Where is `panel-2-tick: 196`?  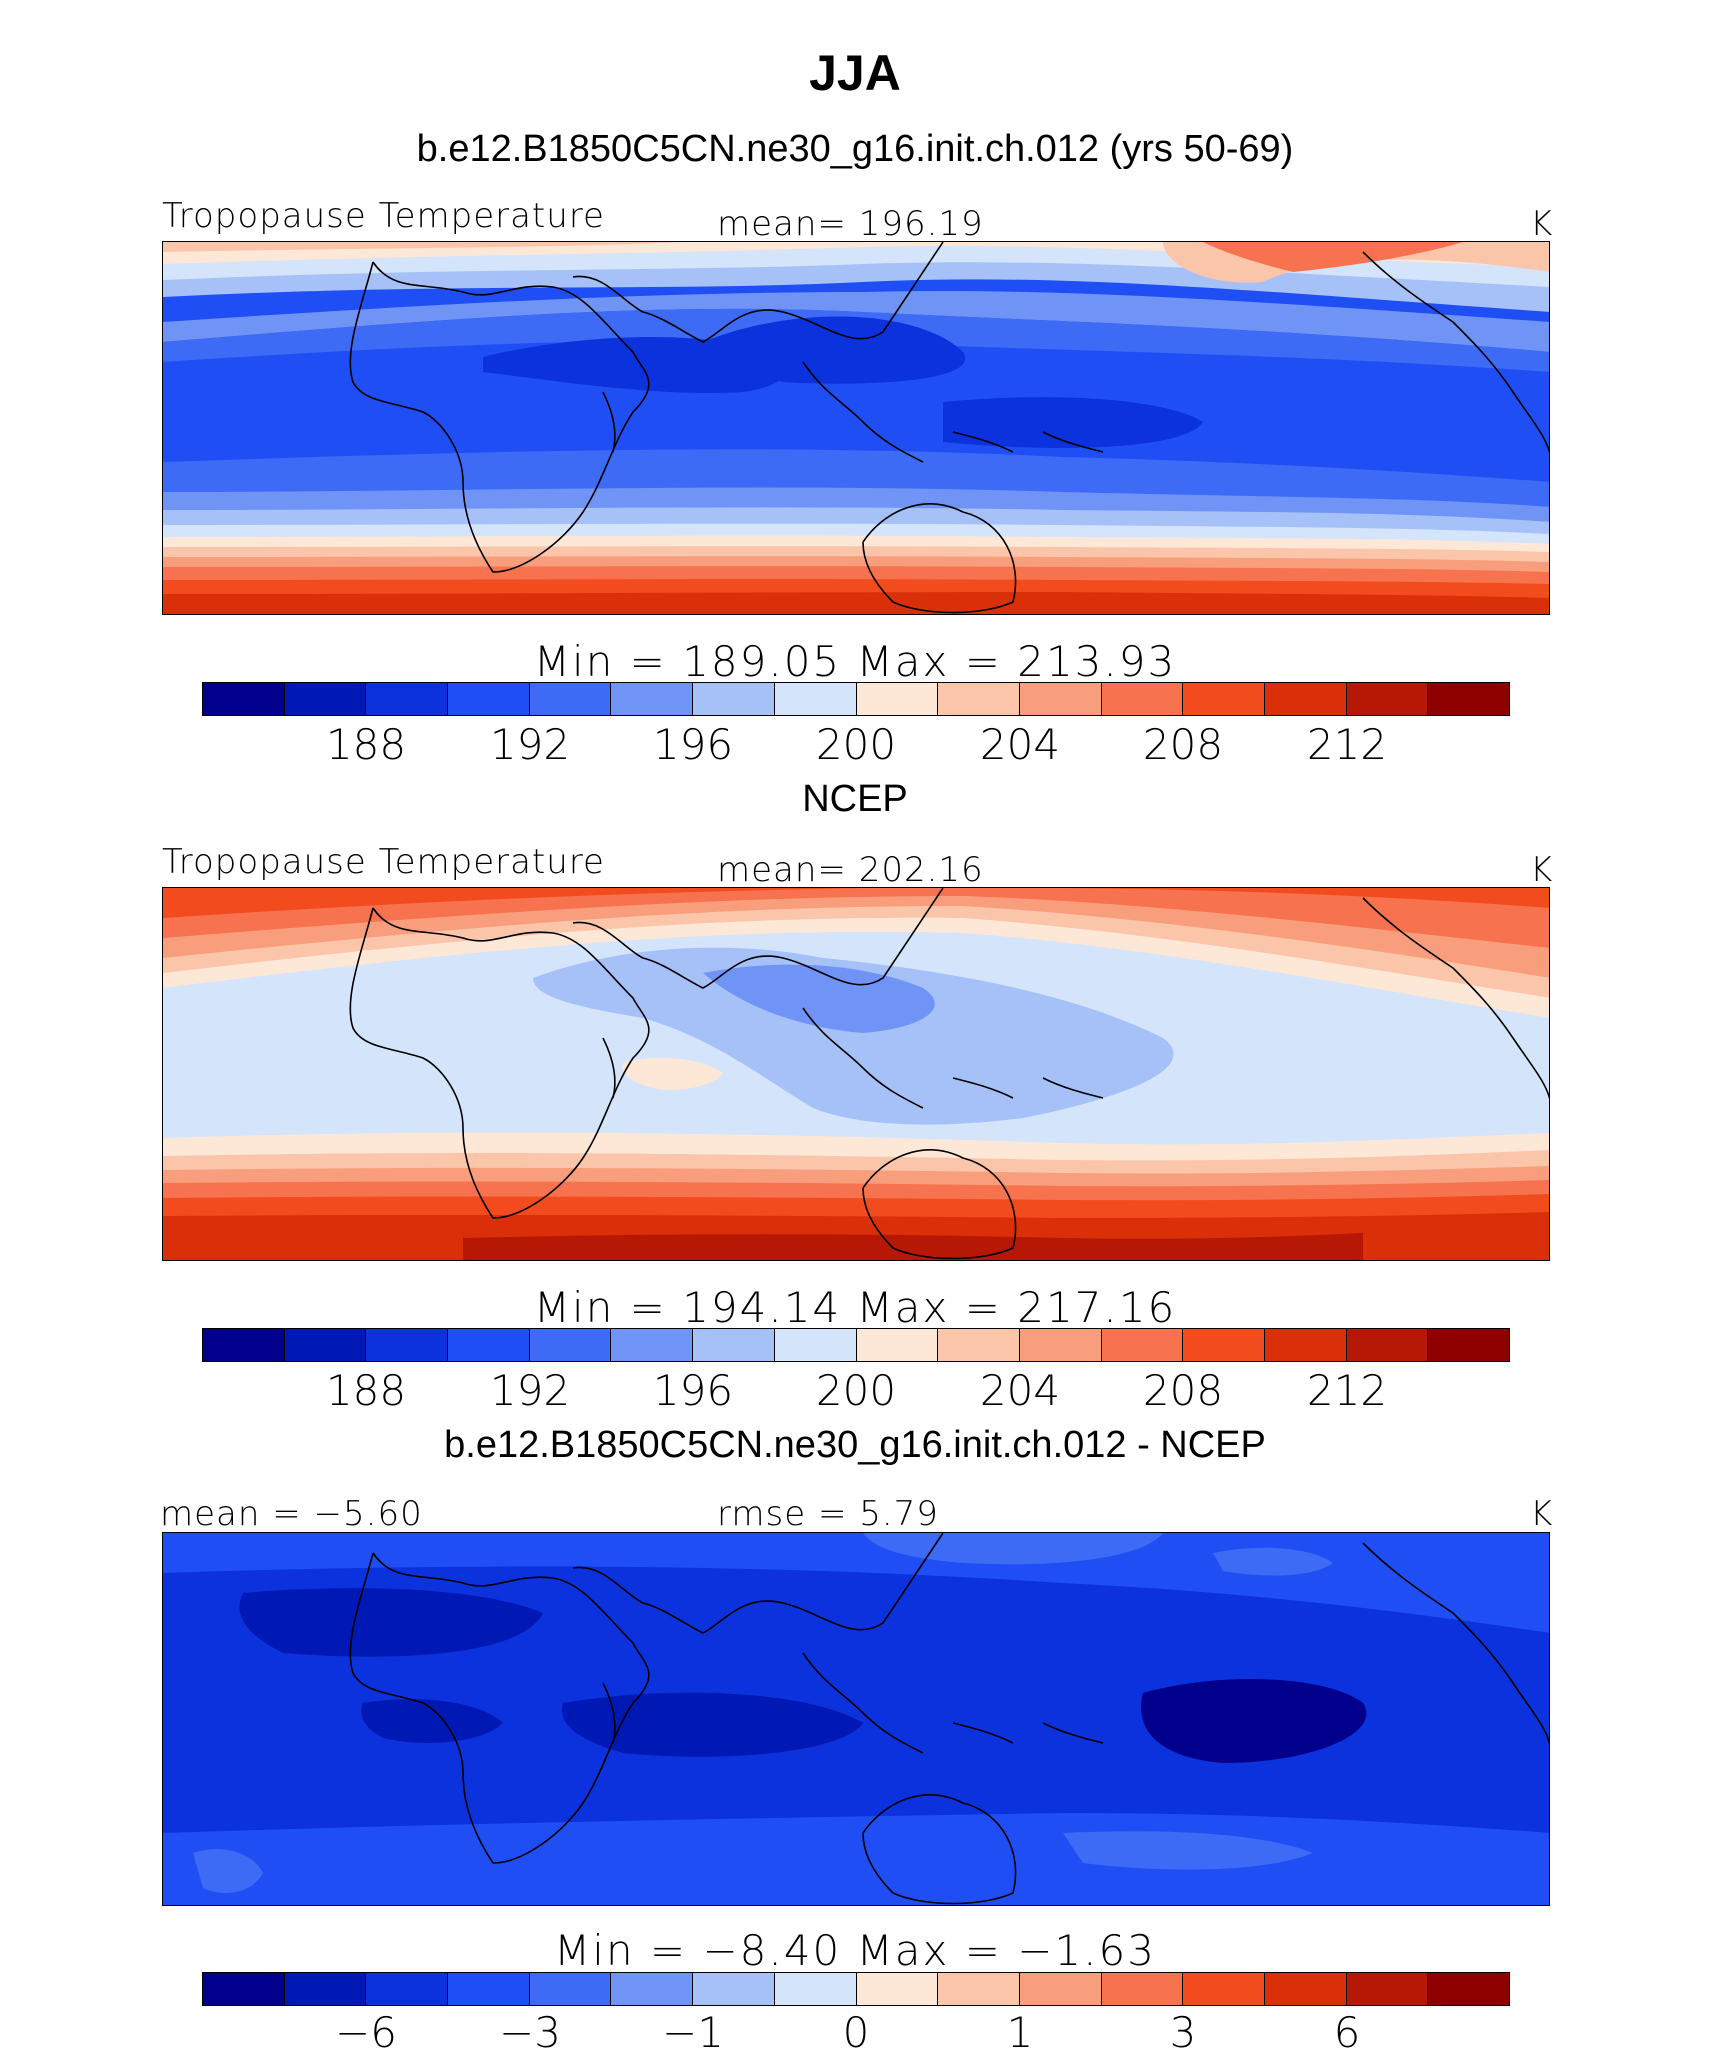
panel-2-tick: 196 is located at coordinates (693, 1390).